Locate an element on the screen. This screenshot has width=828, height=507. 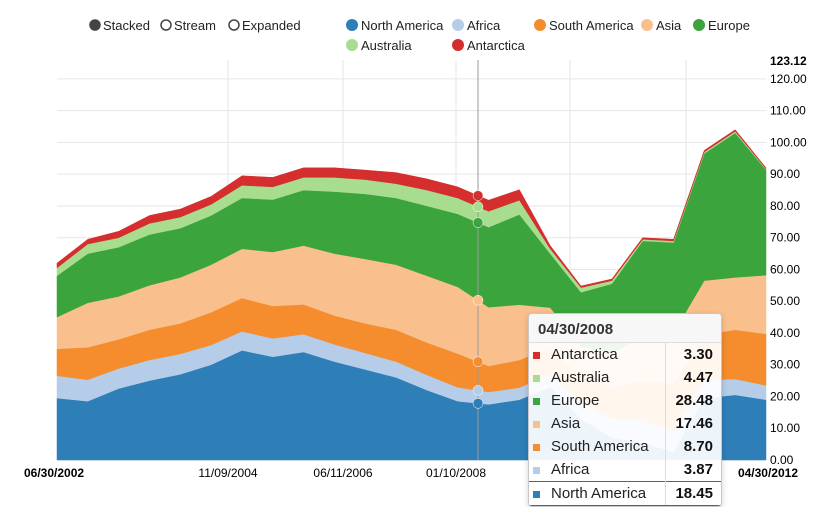
tooltip-row-south-america: South America 8.70 is located at coordinates (625, 446).